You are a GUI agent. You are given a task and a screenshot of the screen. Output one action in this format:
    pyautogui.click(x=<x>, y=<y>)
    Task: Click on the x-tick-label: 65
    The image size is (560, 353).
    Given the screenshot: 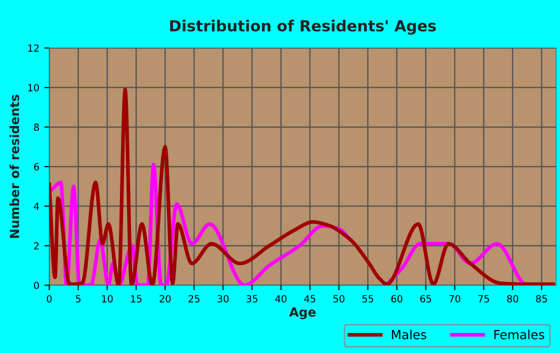 What is the action you would take?
    pyautogui.click(x=426, y=298)
    